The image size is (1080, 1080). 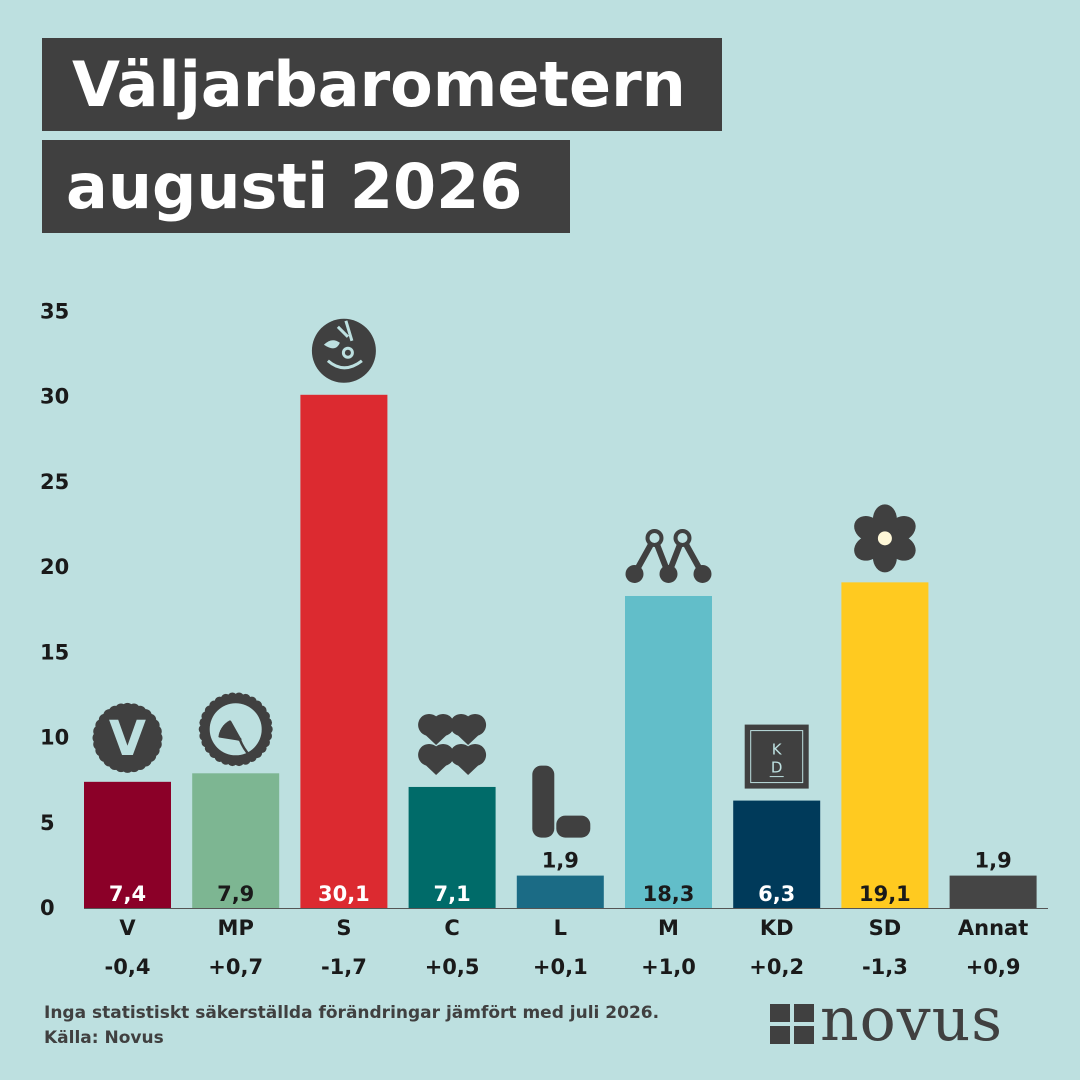 What do you see at coordinates (54, 567) in the screenshot?
I see `y-tick-label: 20` at bounding box center [54, 567].